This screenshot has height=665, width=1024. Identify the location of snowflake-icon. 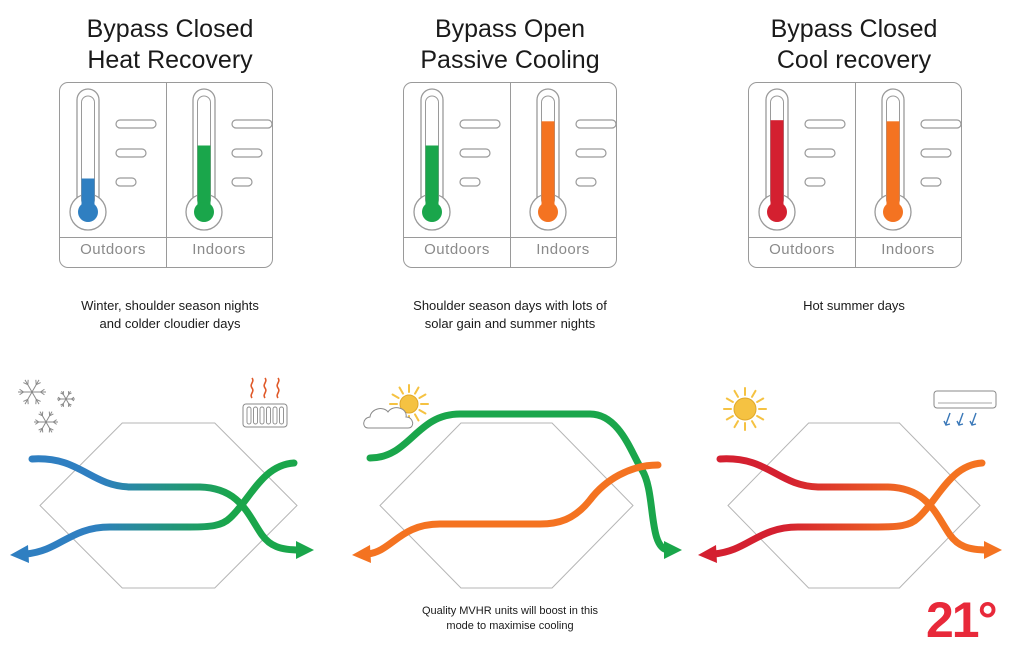
(46, 422).